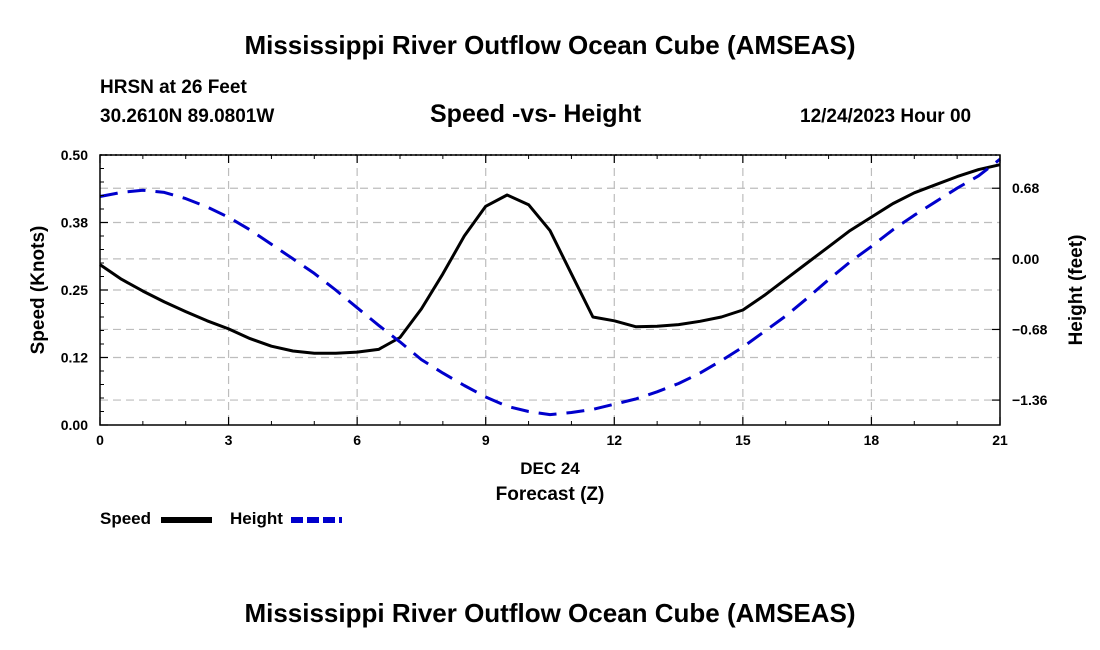 This screenshot has width=1100, height=650. Describe the element at coordinates (256, 518) in the screenshot. I see `legend-height-label: Height` at that location.